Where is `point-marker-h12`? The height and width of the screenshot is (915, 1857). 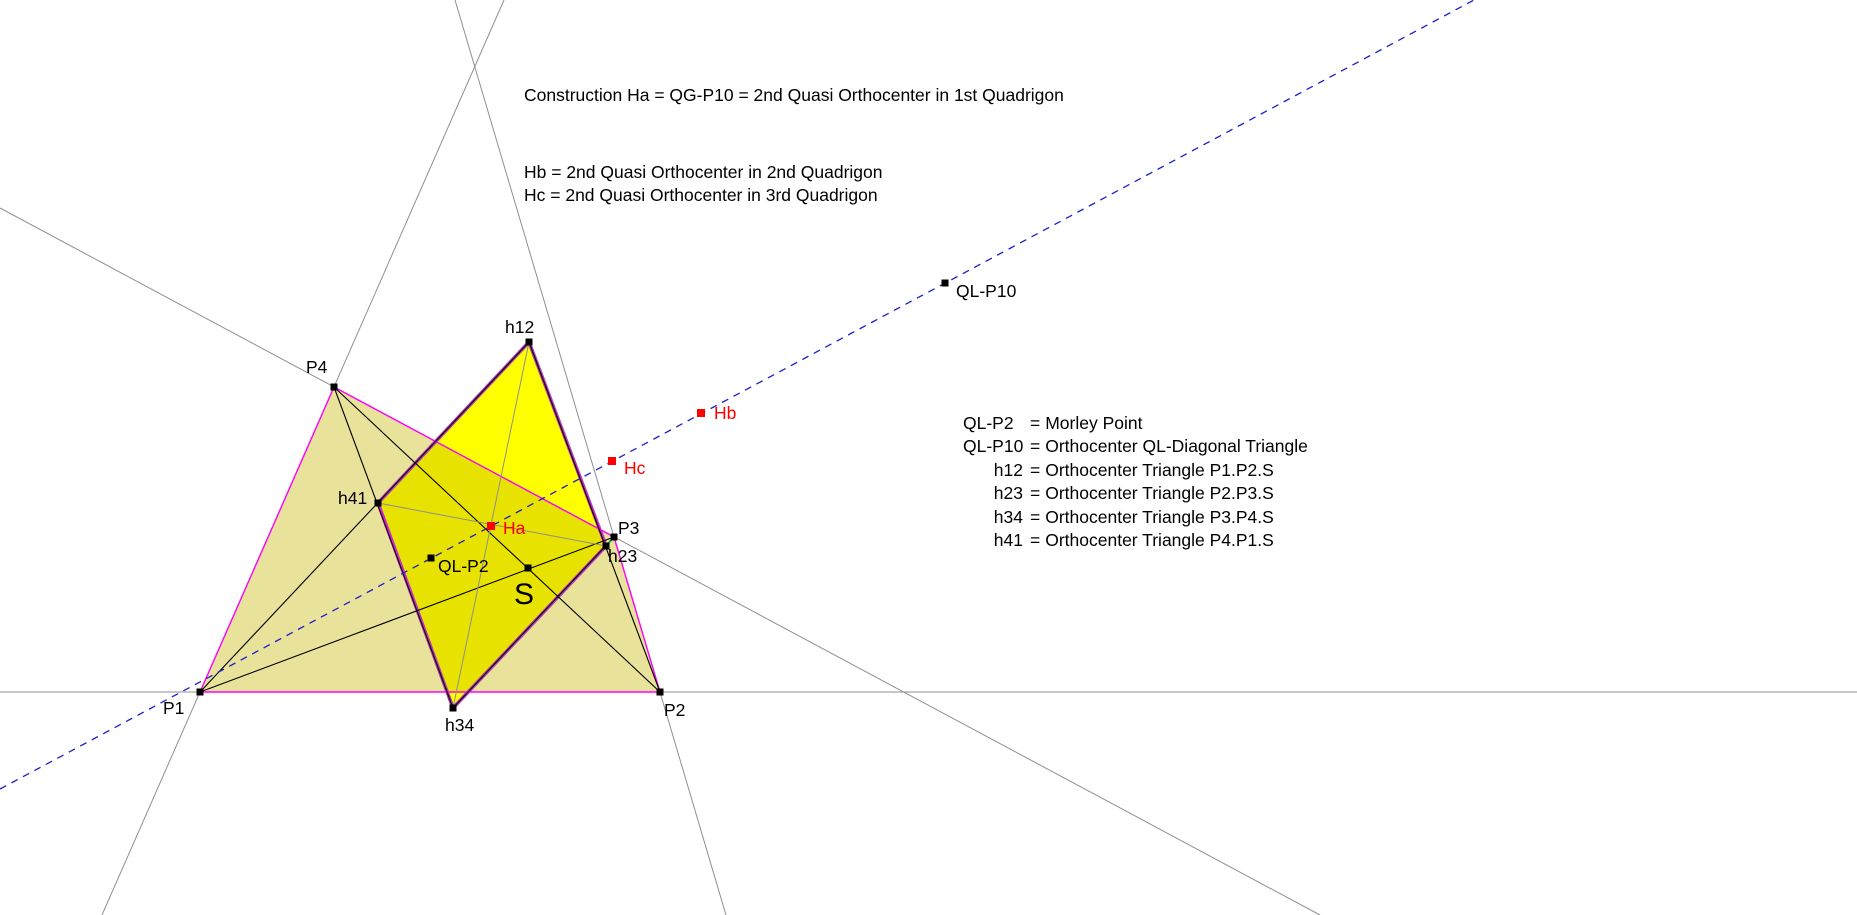 point-marker-h12 is located at coordinates (529, 342).